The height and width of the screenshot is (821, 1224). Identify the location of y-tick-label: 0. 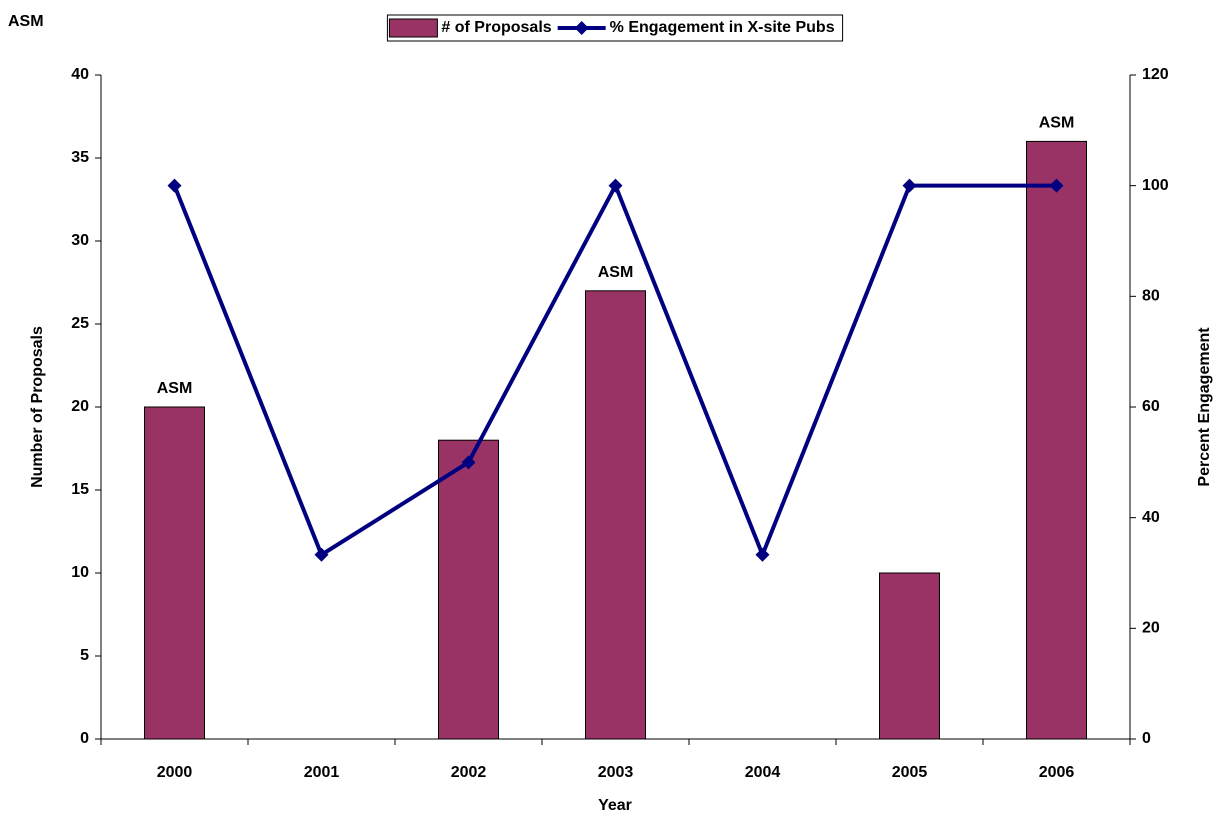
(84, 738).